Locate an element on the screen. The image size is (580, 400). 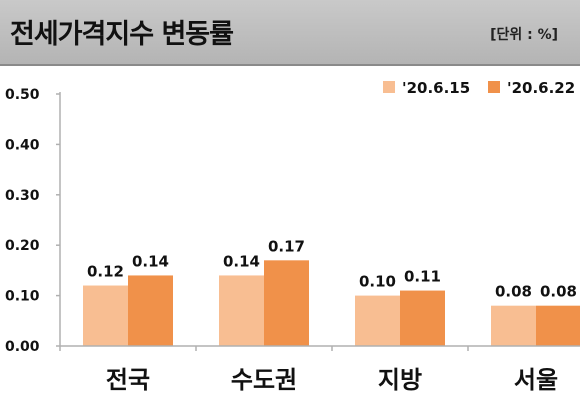
y-tick-label: 0.00 is located at coordinates (22, 347).